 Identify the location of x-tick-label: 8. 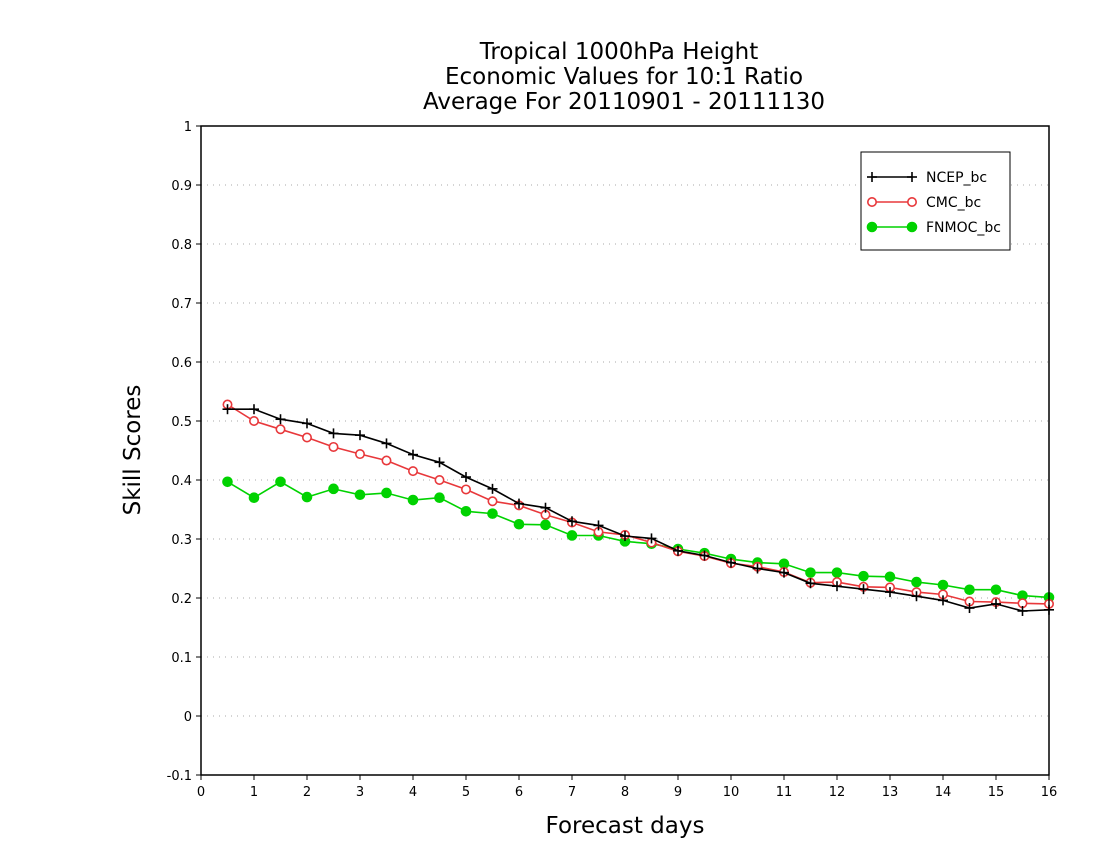
(625, 792).